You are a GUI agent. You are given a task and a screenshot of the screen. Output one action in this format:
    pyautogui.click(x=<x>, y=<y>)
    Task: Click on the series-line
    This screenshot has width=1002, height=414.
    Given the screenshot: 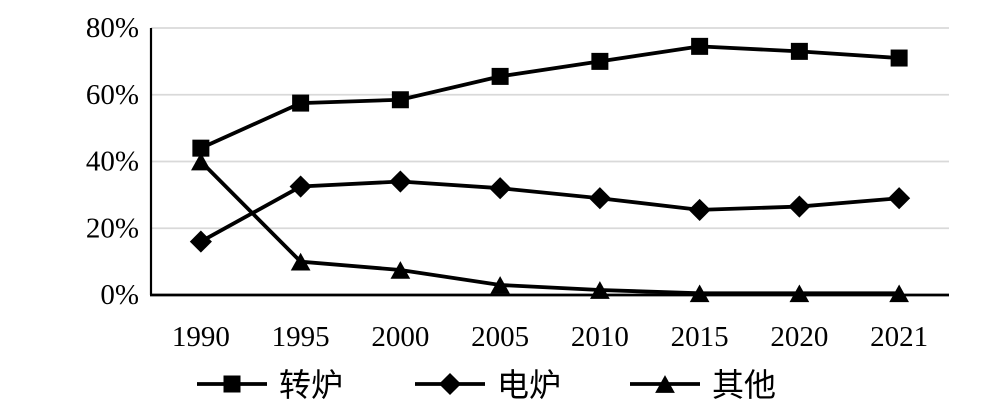 What is the action you would take?
    pyautogui.click(x=549, y=211)
    